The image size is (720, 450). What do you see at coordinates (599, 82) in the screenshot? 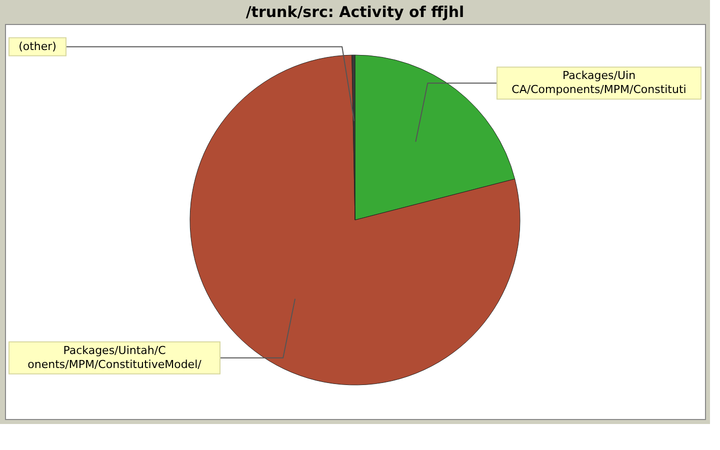
I see `slice-label: Packages/Uin CA/Components/MPM/Constituti` at bounding box center [599, 82].